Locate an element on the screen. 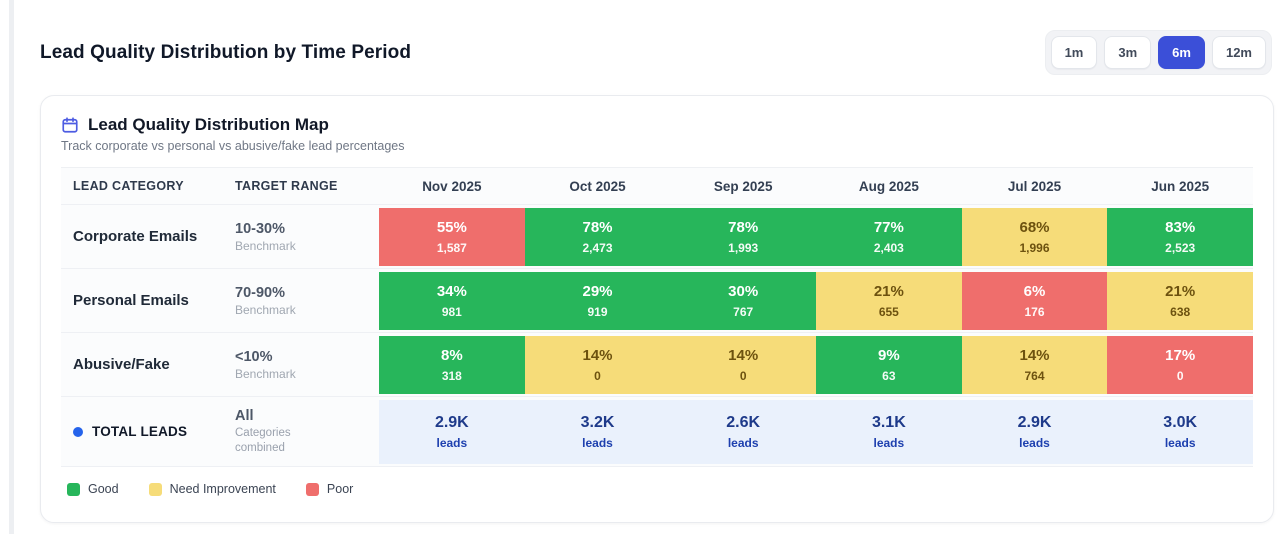 Image resolution: width=1280 pixels, height=534 pixels. page-title: Lead Quality Distribution by Time Period is located at coordinates (226, 52).